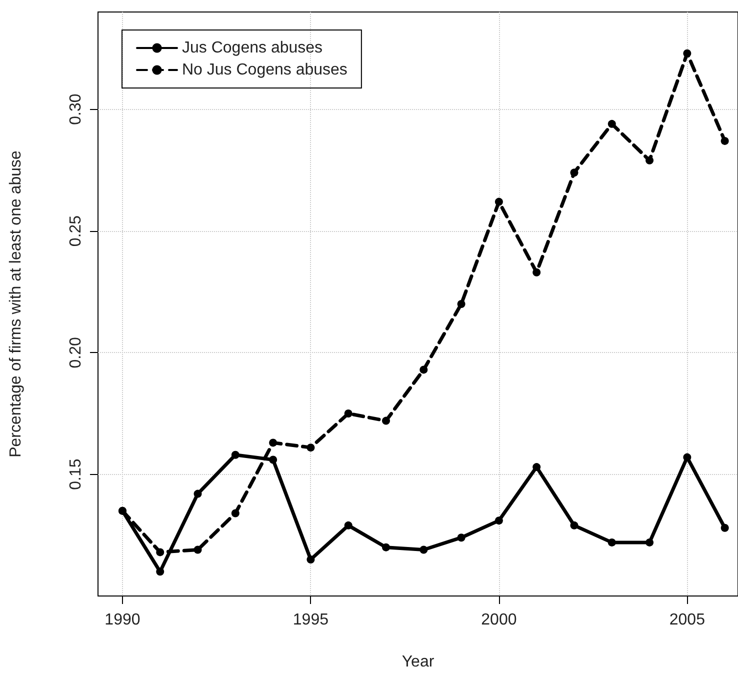  I want to click on y-tick-label: 0.20, so click(76, 352).